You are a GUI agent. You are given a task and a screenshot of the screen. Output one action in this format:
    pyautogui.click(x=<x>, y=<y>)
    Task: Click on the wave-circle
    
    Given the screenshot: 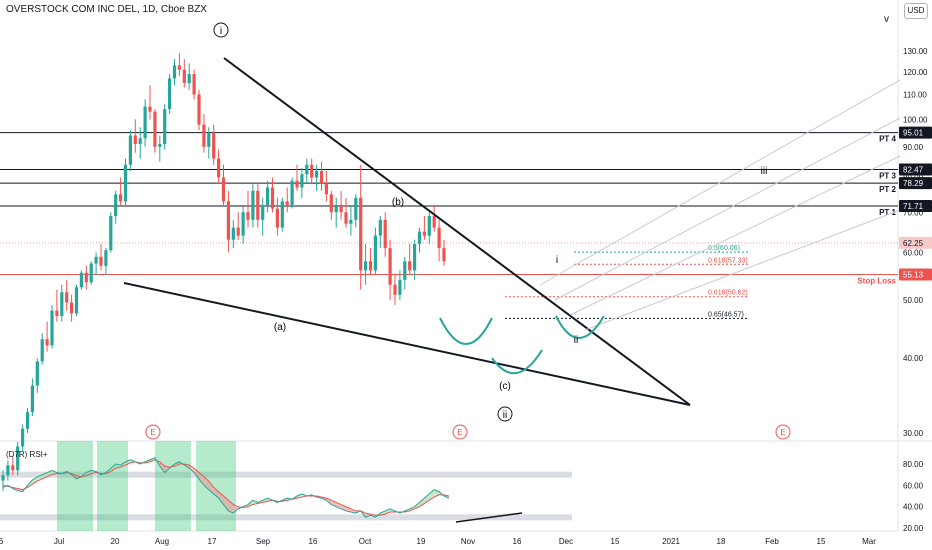 What is the action you would take?
    pyautogui.click(x=221, y=30)
    